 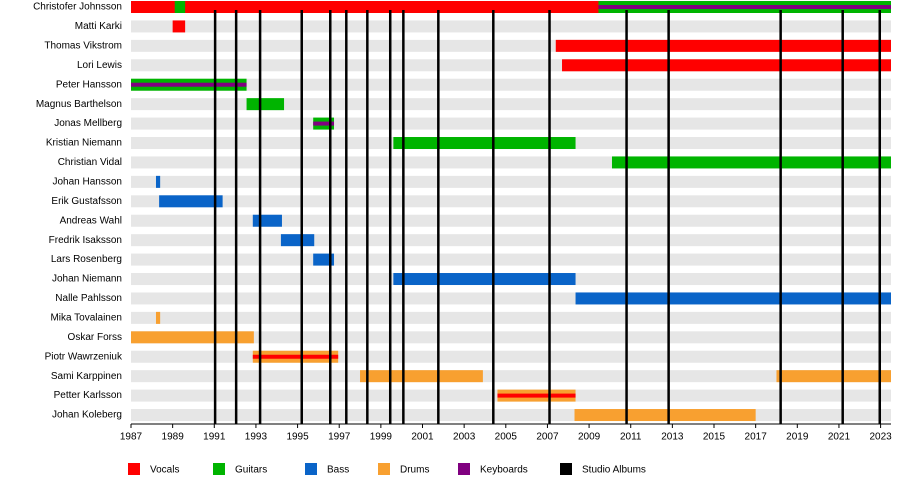 What do you see at coordinates (414, 470) in the screenshot?
I see `legend-label: Drums` at bounding box center [414, 470].